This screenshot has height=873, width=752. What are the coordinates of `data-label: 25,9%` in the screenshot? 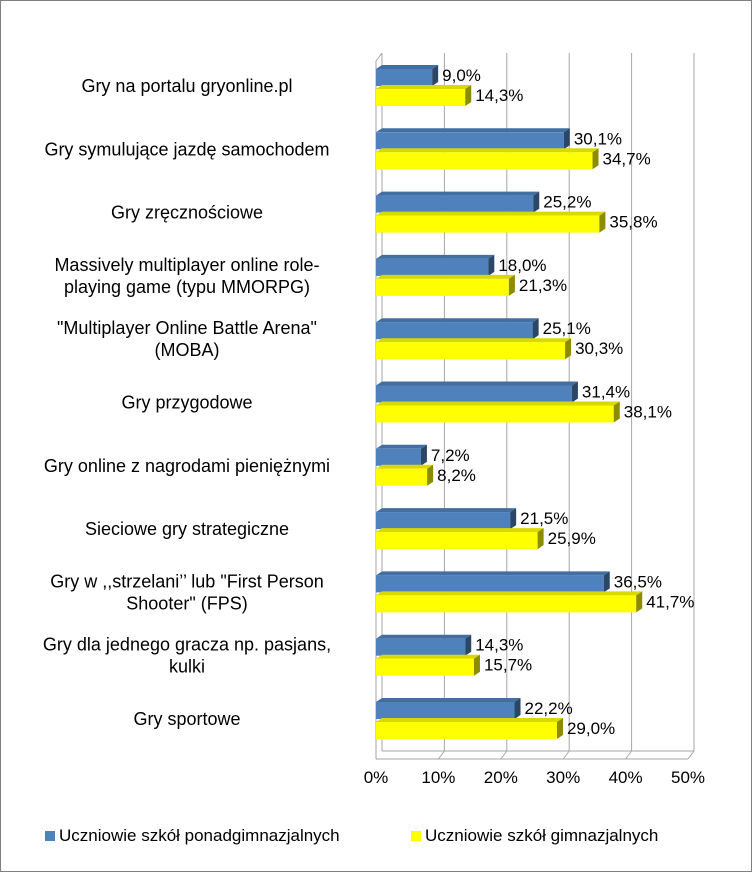 It's located at (572, 538).